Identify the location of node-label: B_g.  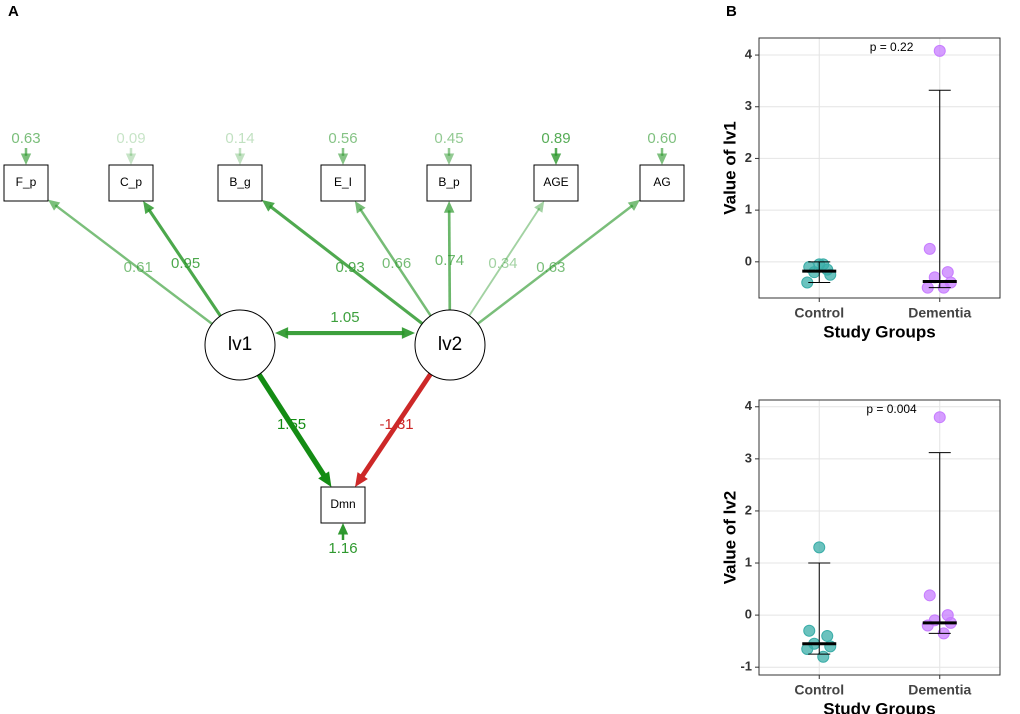
(239, 182).